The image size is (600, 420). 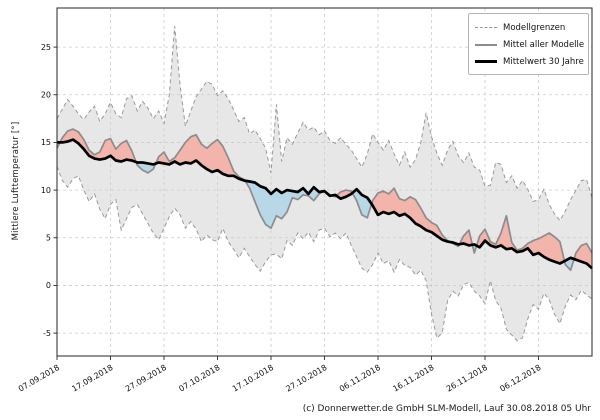 What do you see at coordinates (16, 181) in the screenshot?
I see `y-axis-label: Mittlere Lufttemperatur [°]` at bounding box center [16, 181].